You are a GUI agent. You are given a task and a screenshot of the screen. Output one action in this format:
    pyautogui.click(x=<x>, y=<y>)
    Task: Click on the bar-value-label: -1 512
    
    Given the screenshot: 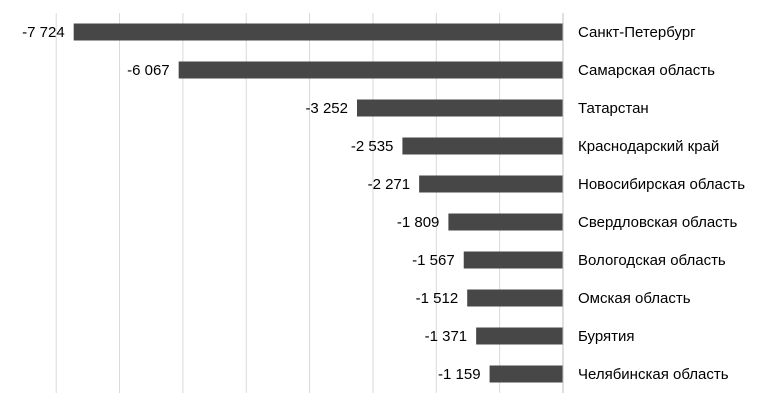 What is the action you would take?
    pyautogui.click(x=437, y=298)
    